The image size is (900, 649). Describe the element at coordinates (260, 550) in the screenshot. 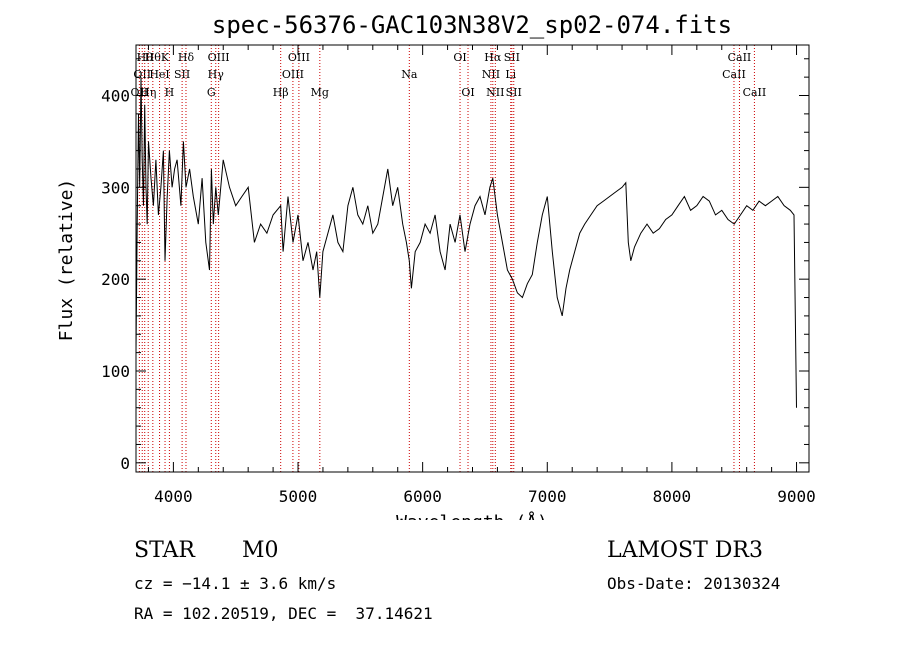

I see `object-subclass: M0` at that location.